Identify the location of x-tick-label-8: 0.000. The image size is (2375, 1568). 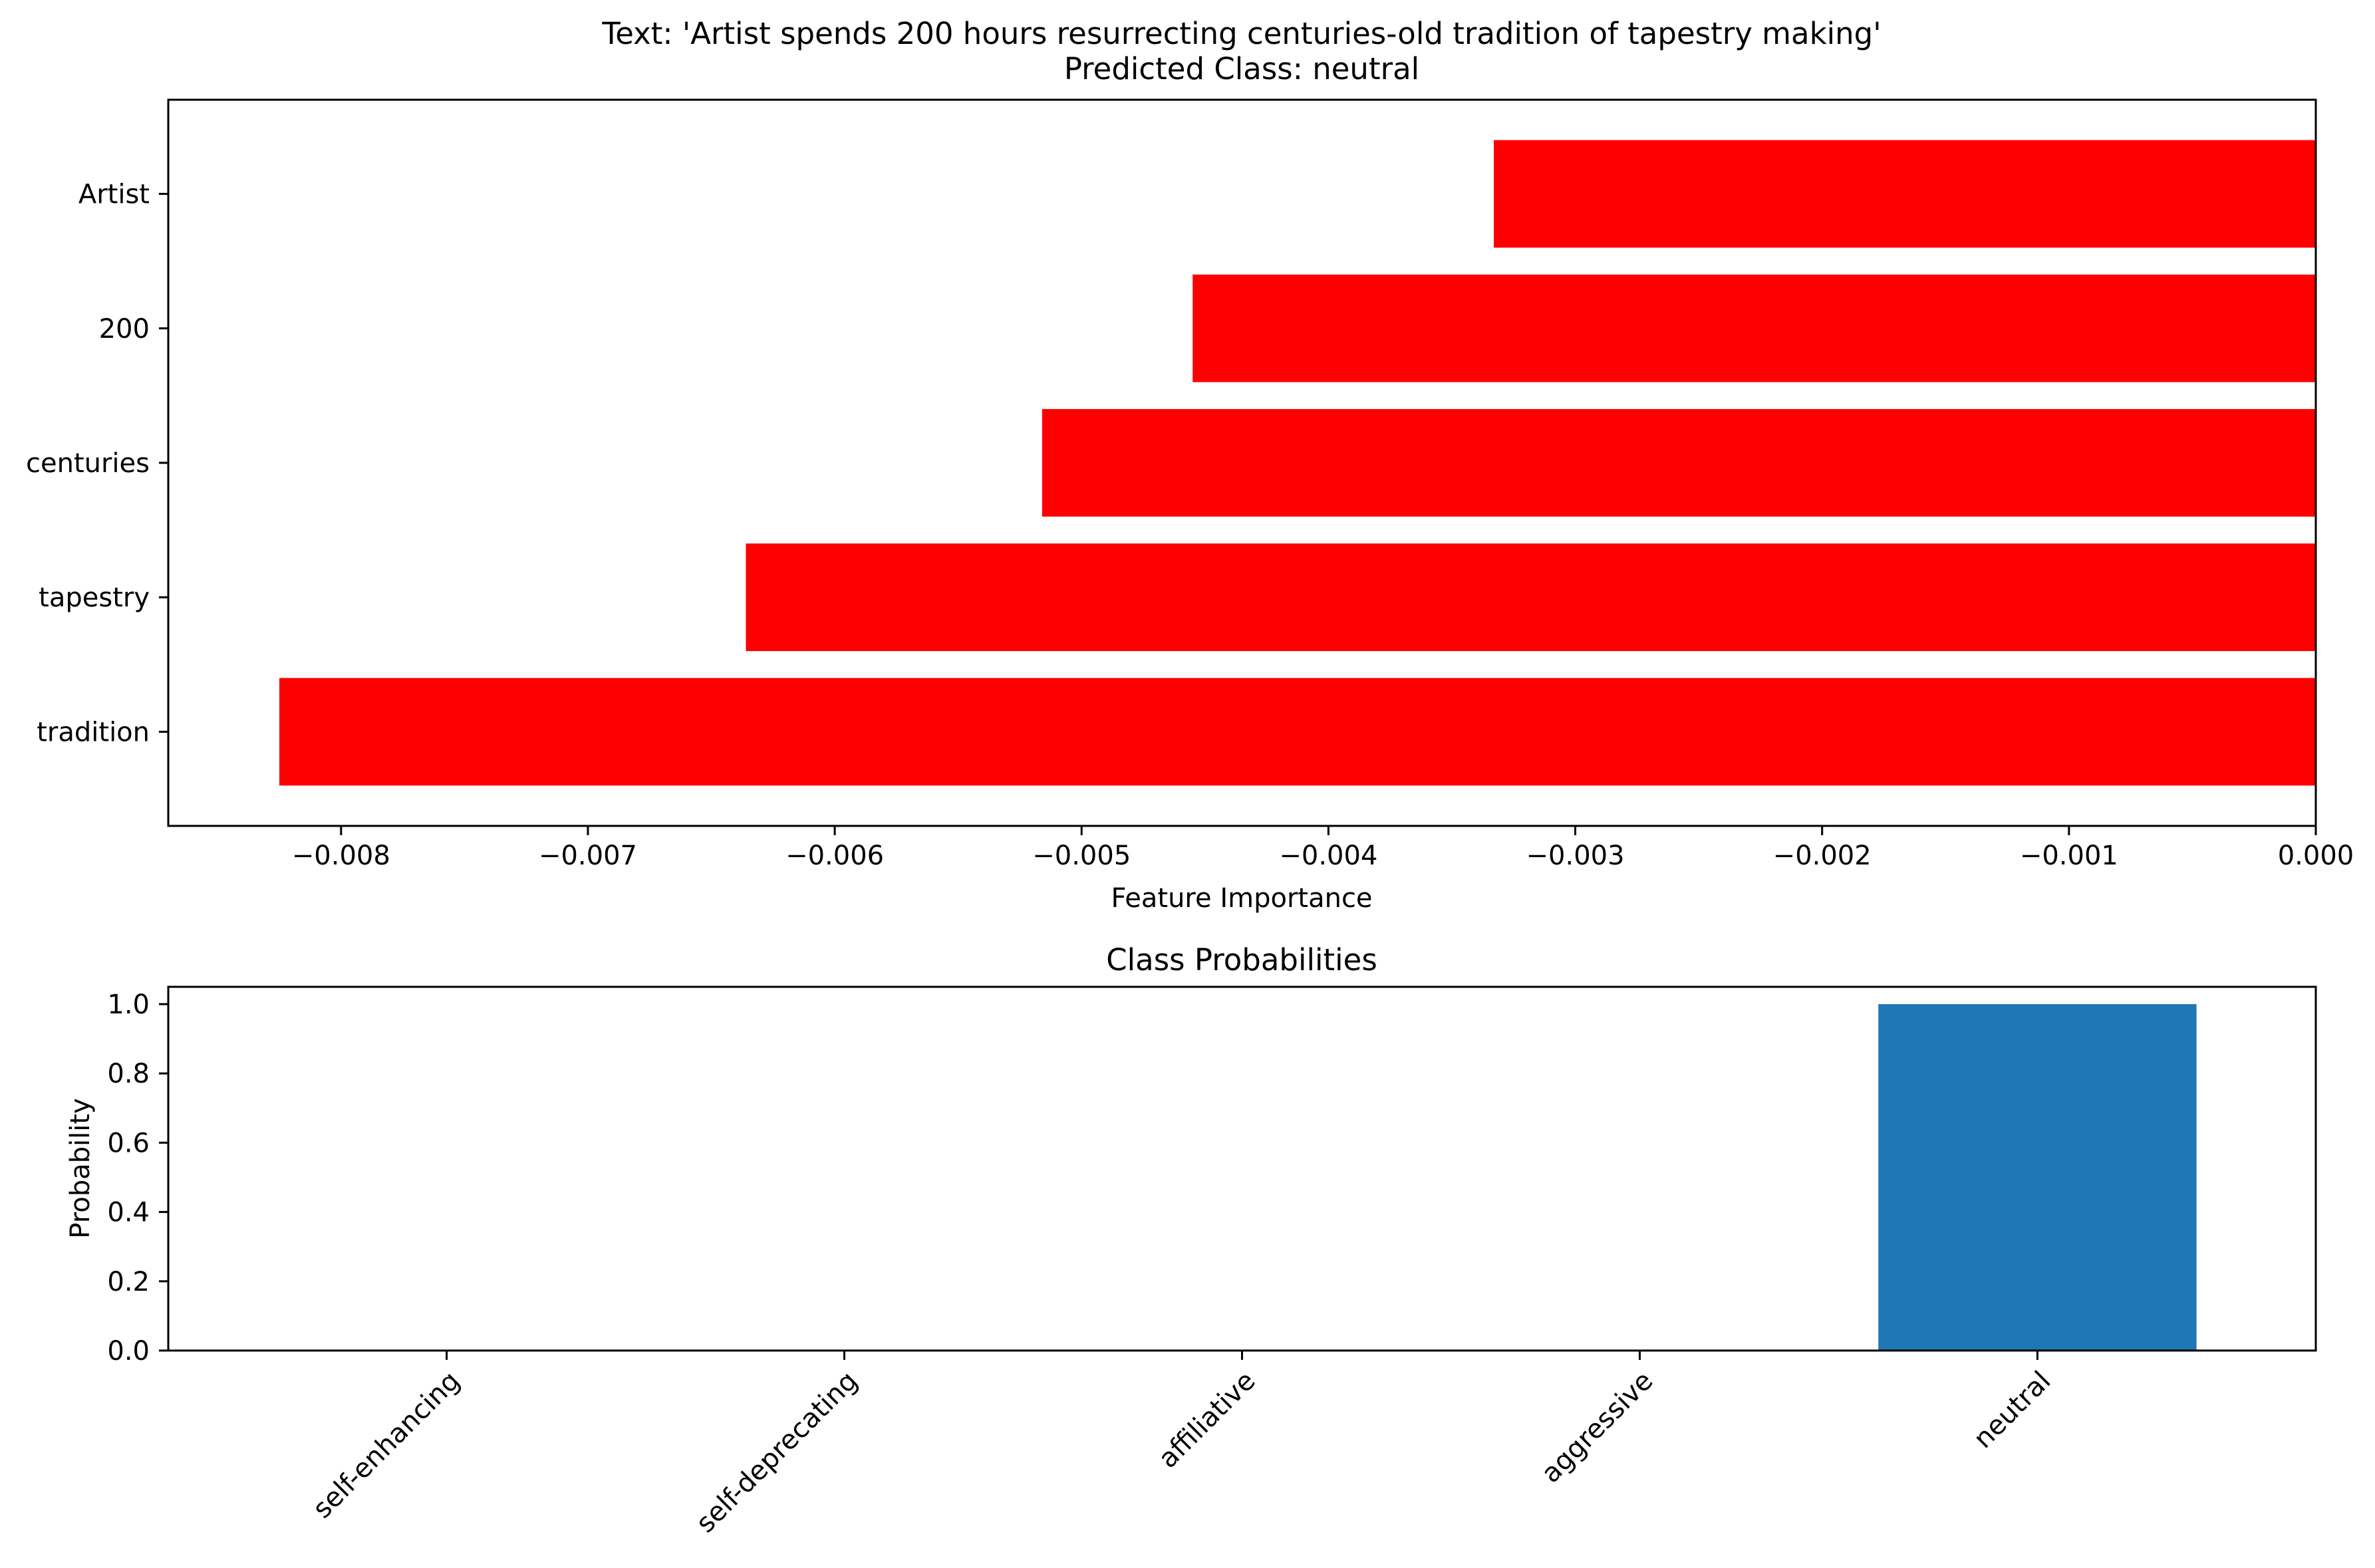
(2316, 856).